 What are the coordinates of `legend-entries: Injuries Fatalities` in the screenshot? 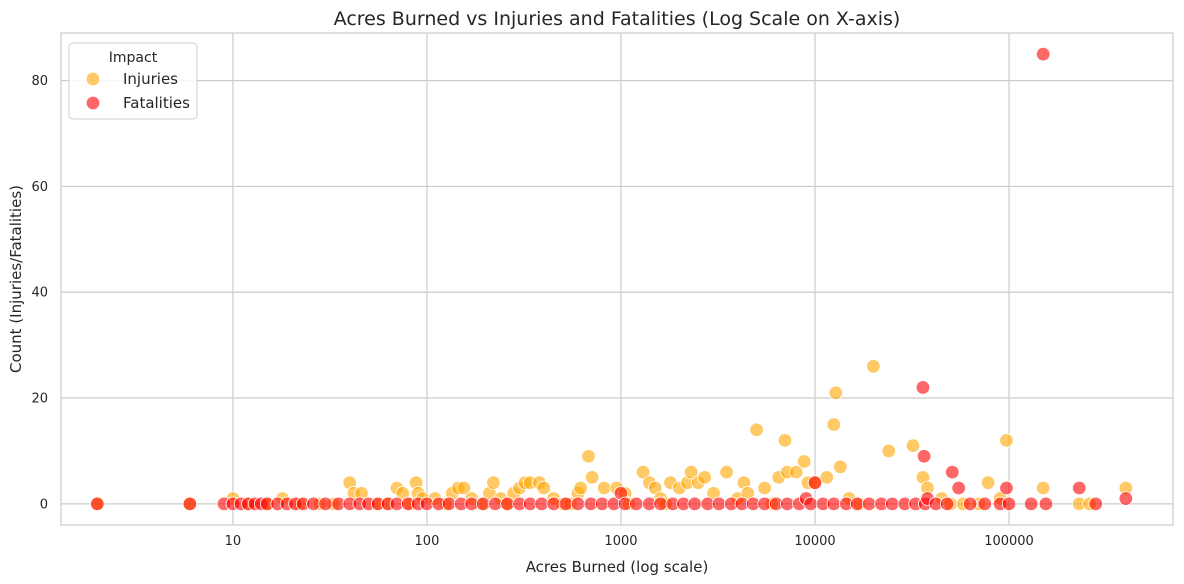 It's located at (137, 91).